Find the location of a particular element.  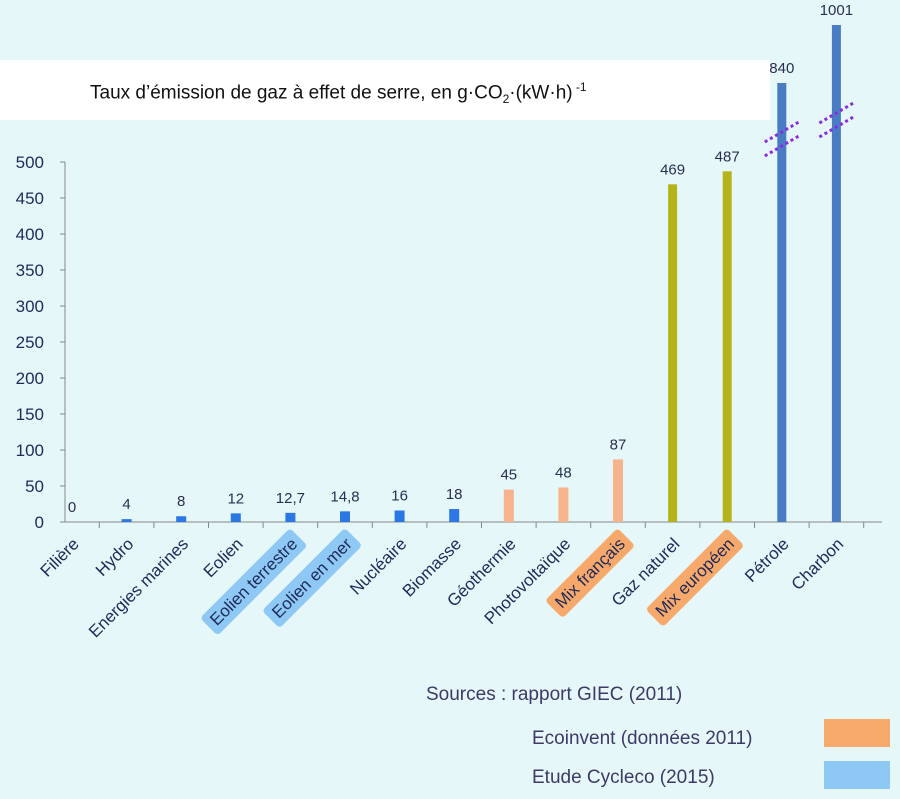

category-label-group: Eolien is located at coordinates (223, 557).